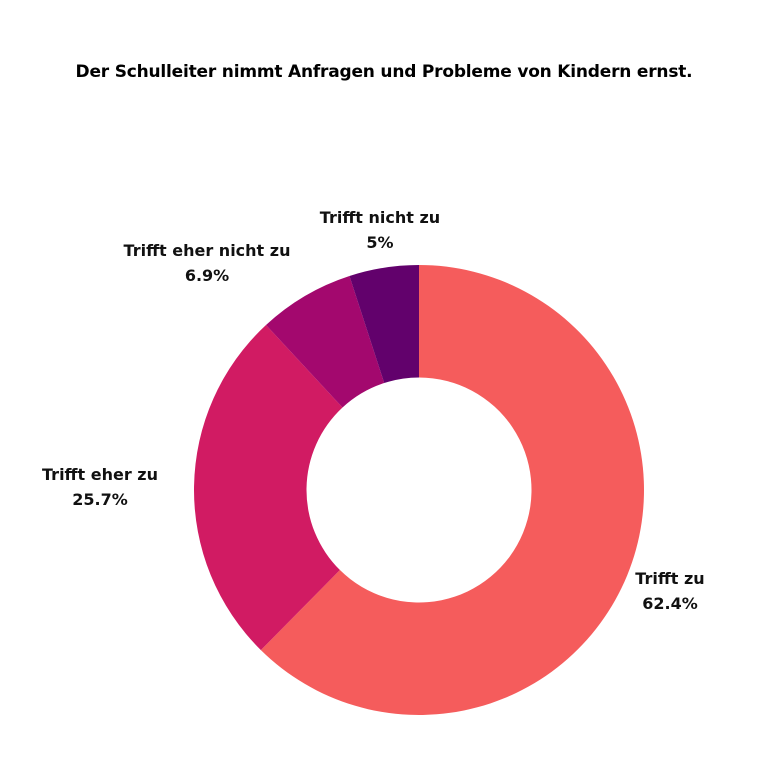  What do you see at coordinates (207, 250) in the screenshot?
I see `slice-label-name: Trifft eher nicht zu` at bounding box center [207, 250].